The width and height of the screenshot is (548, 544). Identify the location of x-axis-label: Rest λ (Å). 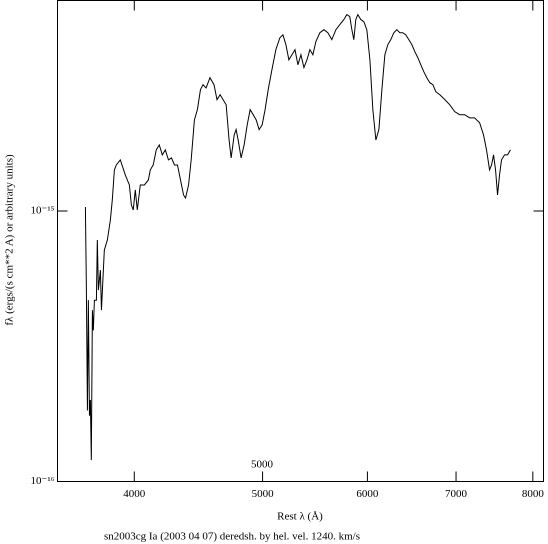
(300, 517).